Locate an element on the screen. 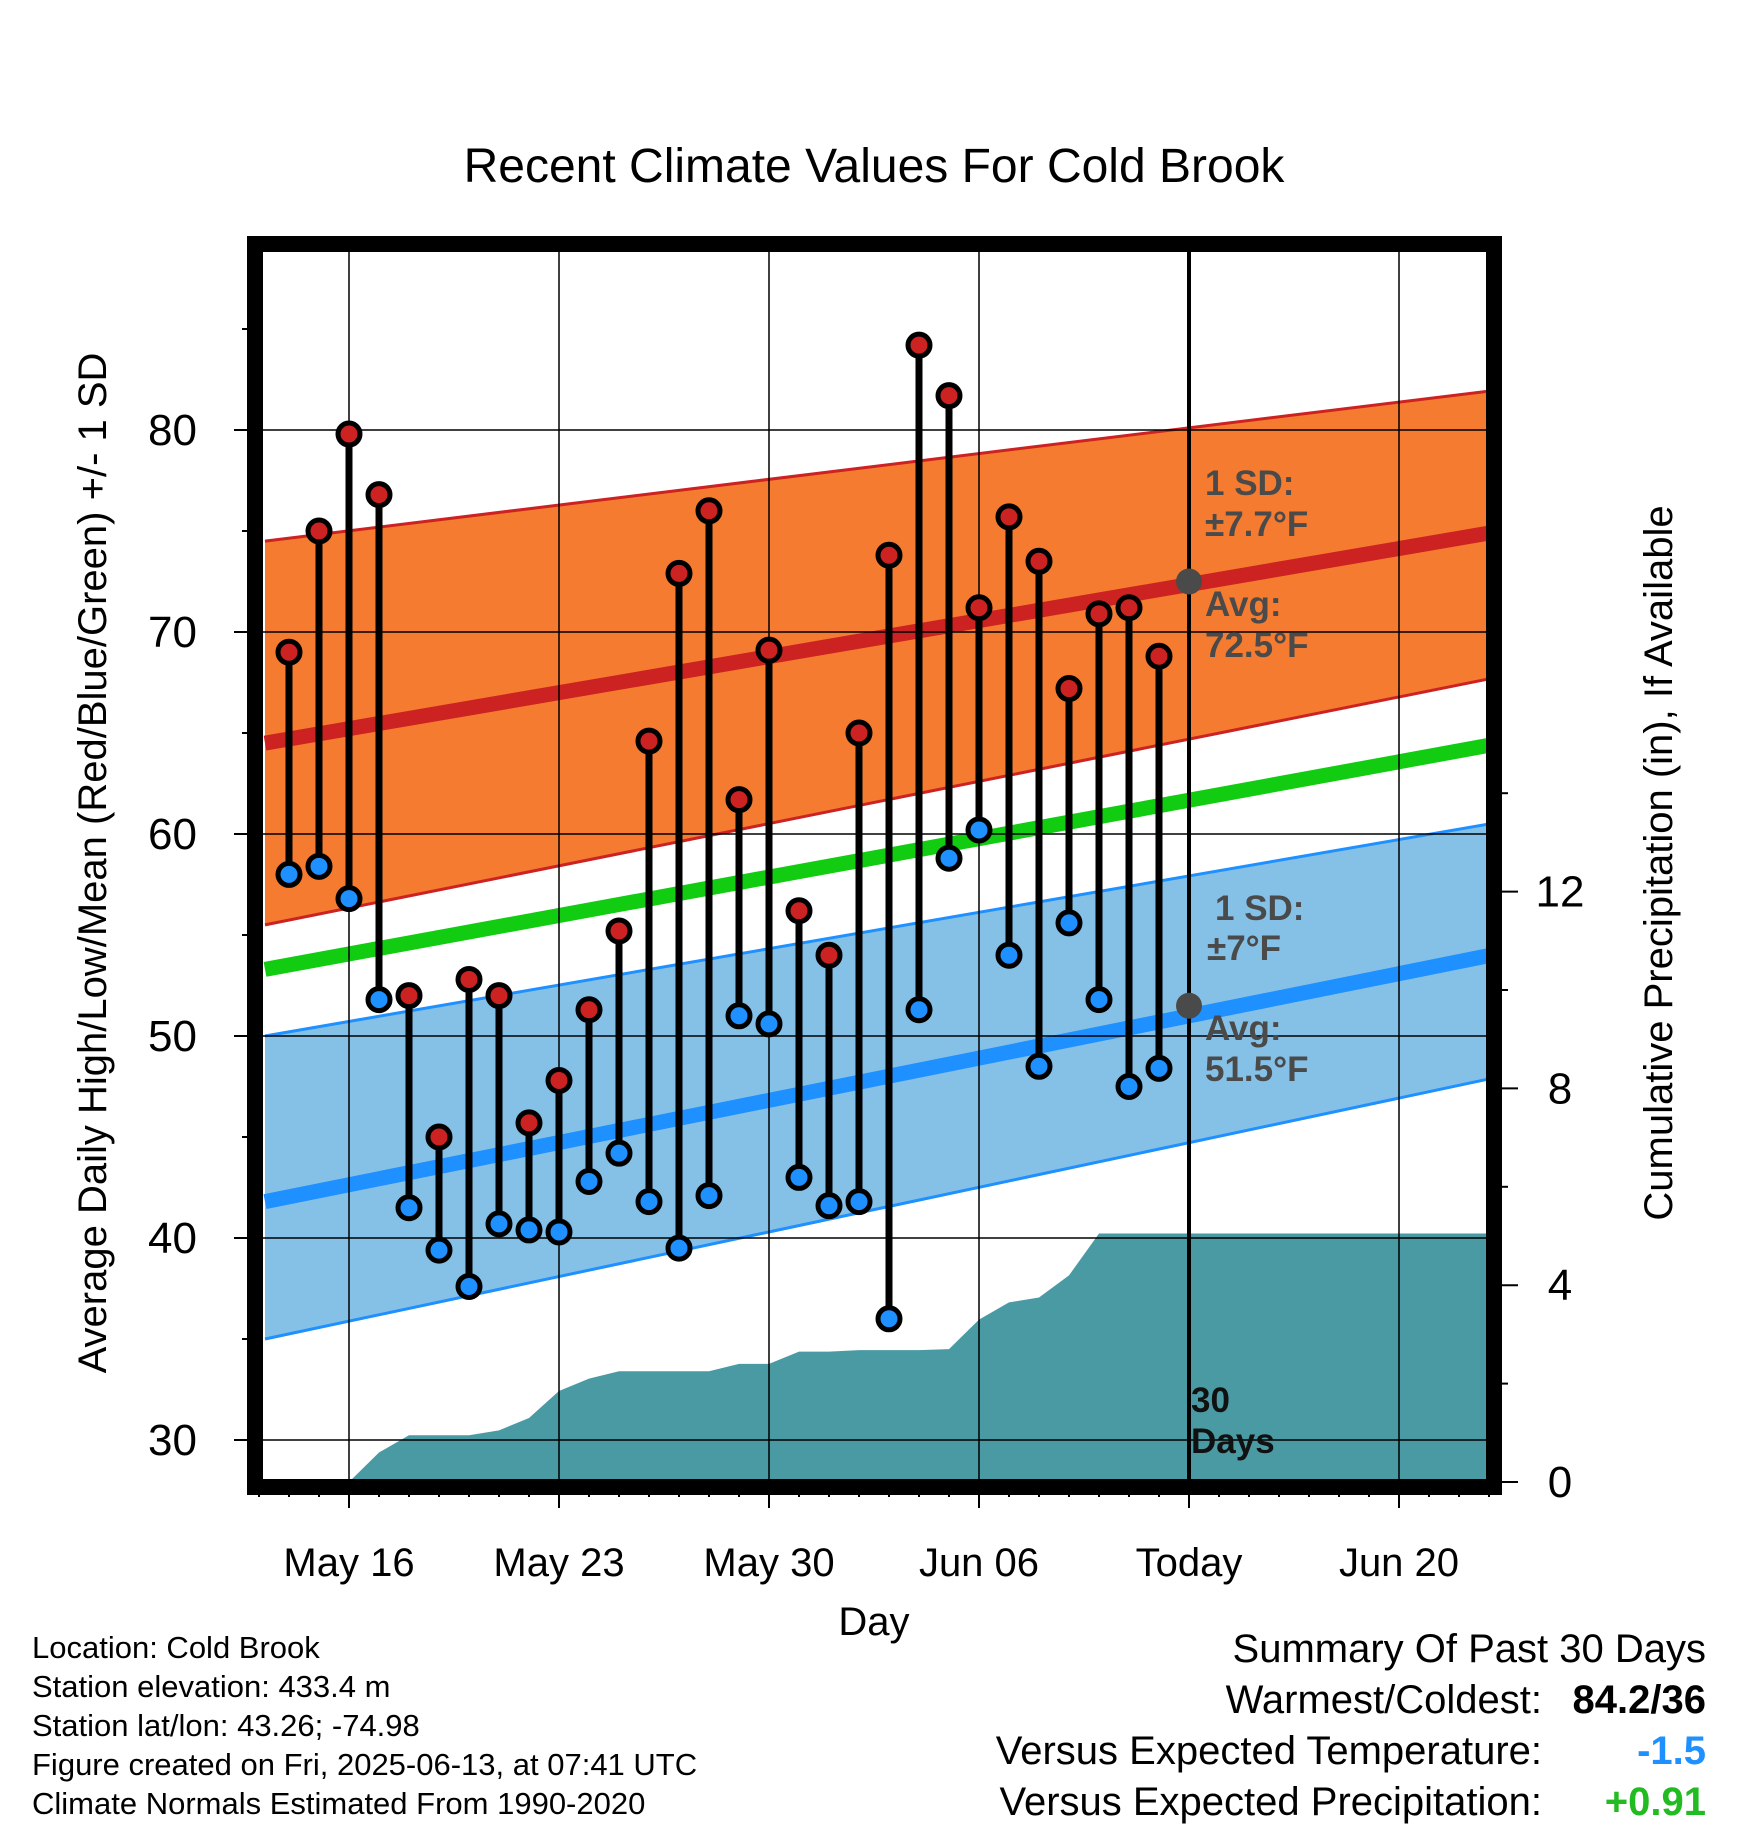 Image resolution: width=1748 pixels, height=1828 pixels. y-tick-label: 40 is located at coordinates (172, 1238).